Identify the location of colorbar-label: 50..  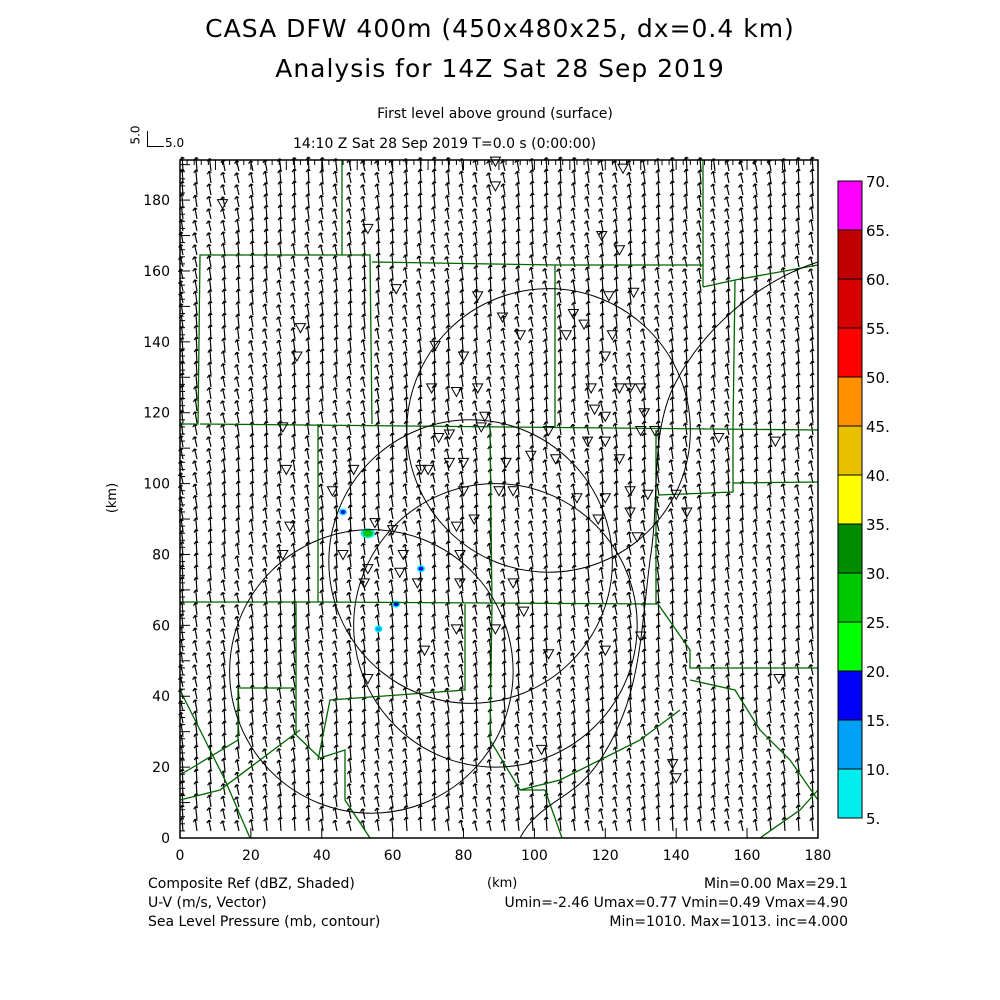
(878, 378).